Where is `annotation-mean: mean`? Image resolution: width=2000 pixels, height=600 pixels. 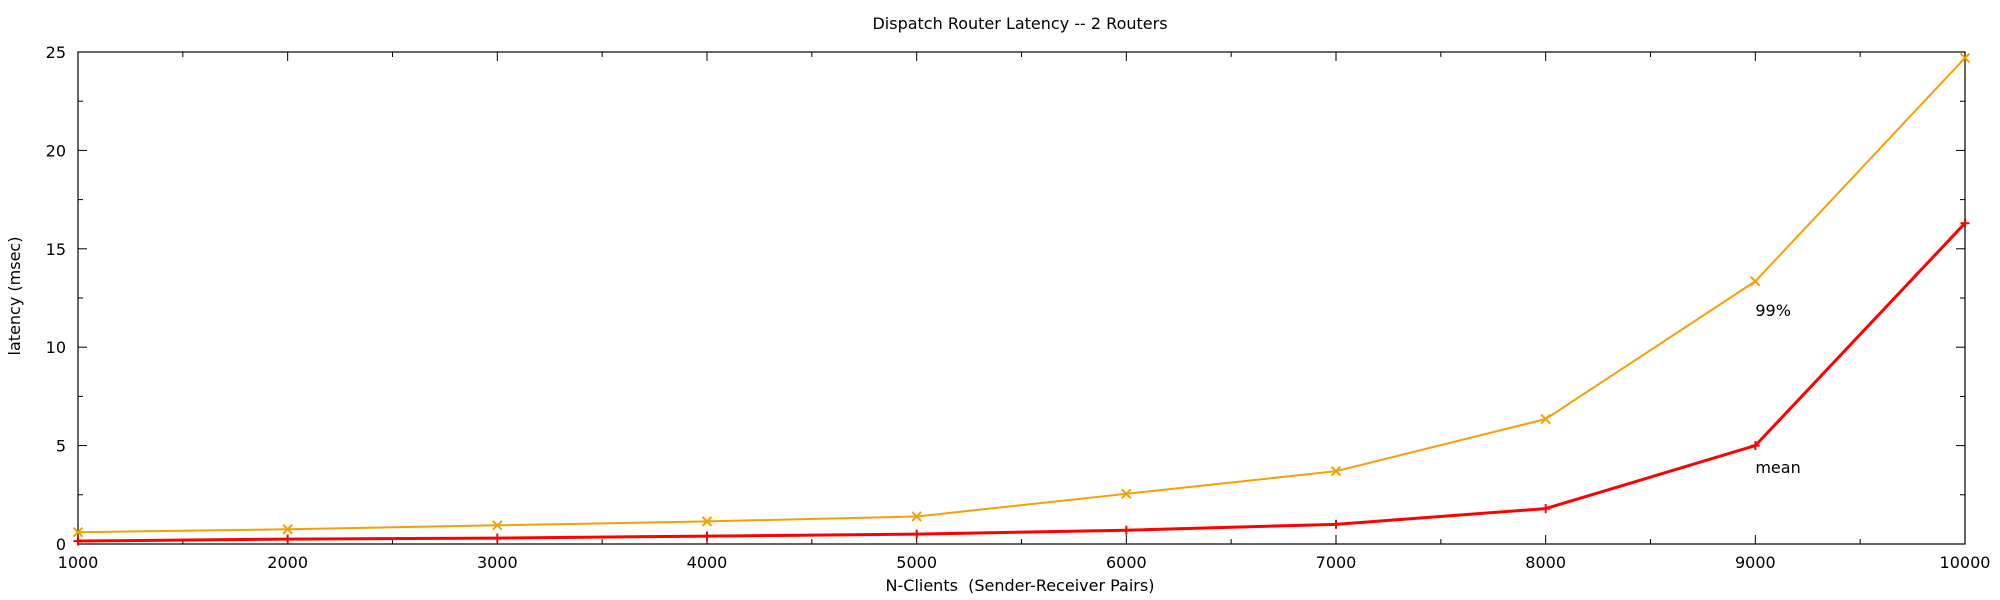 annotation-mean: mean is located at coordinates (1777, 467).